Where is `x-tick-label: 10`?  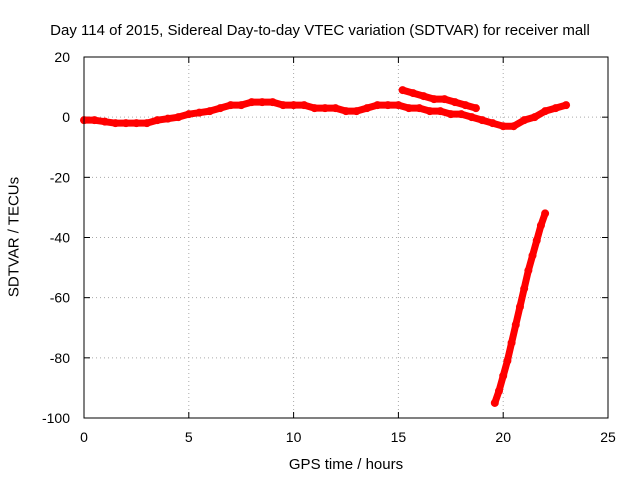 x-tick-label: 10 is located at coordinates (294, 437).